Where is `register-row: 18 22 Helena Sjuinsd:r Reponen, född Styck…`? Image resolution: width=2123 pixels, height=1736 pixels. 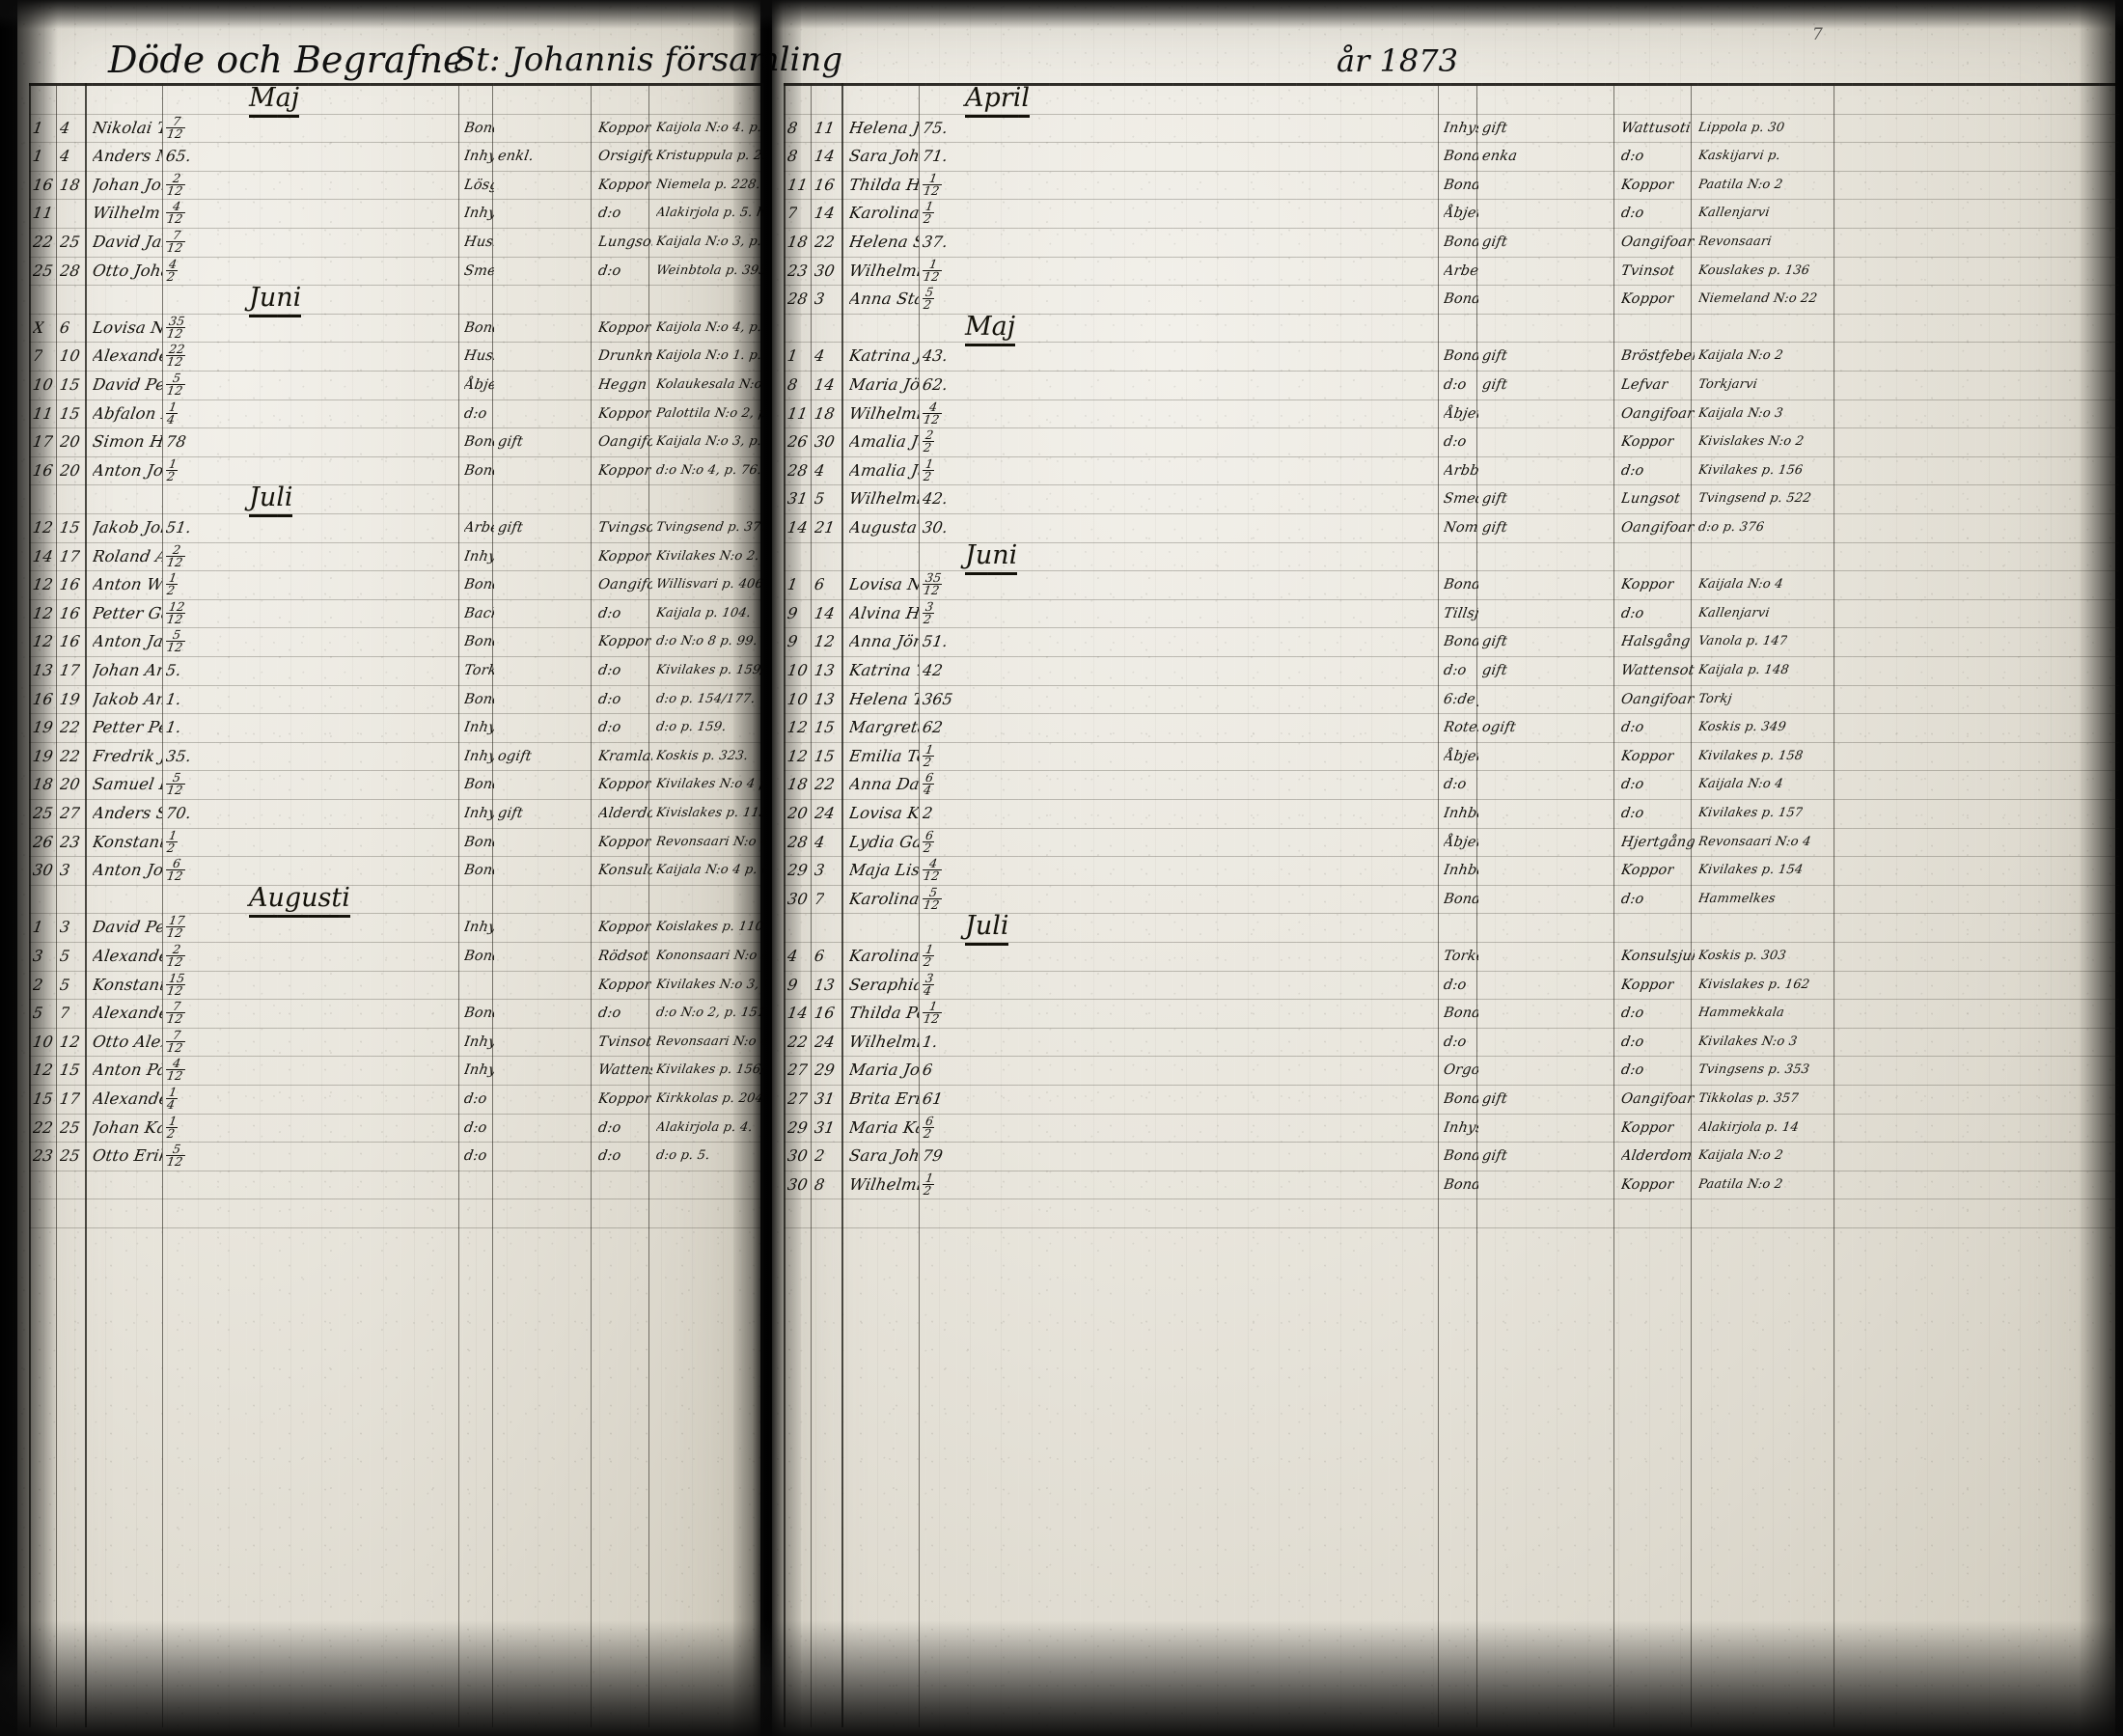
register-row: 18 22 Helena Sjuinsd:r Reponen, född Styck… is located at coordinates (886, 242).